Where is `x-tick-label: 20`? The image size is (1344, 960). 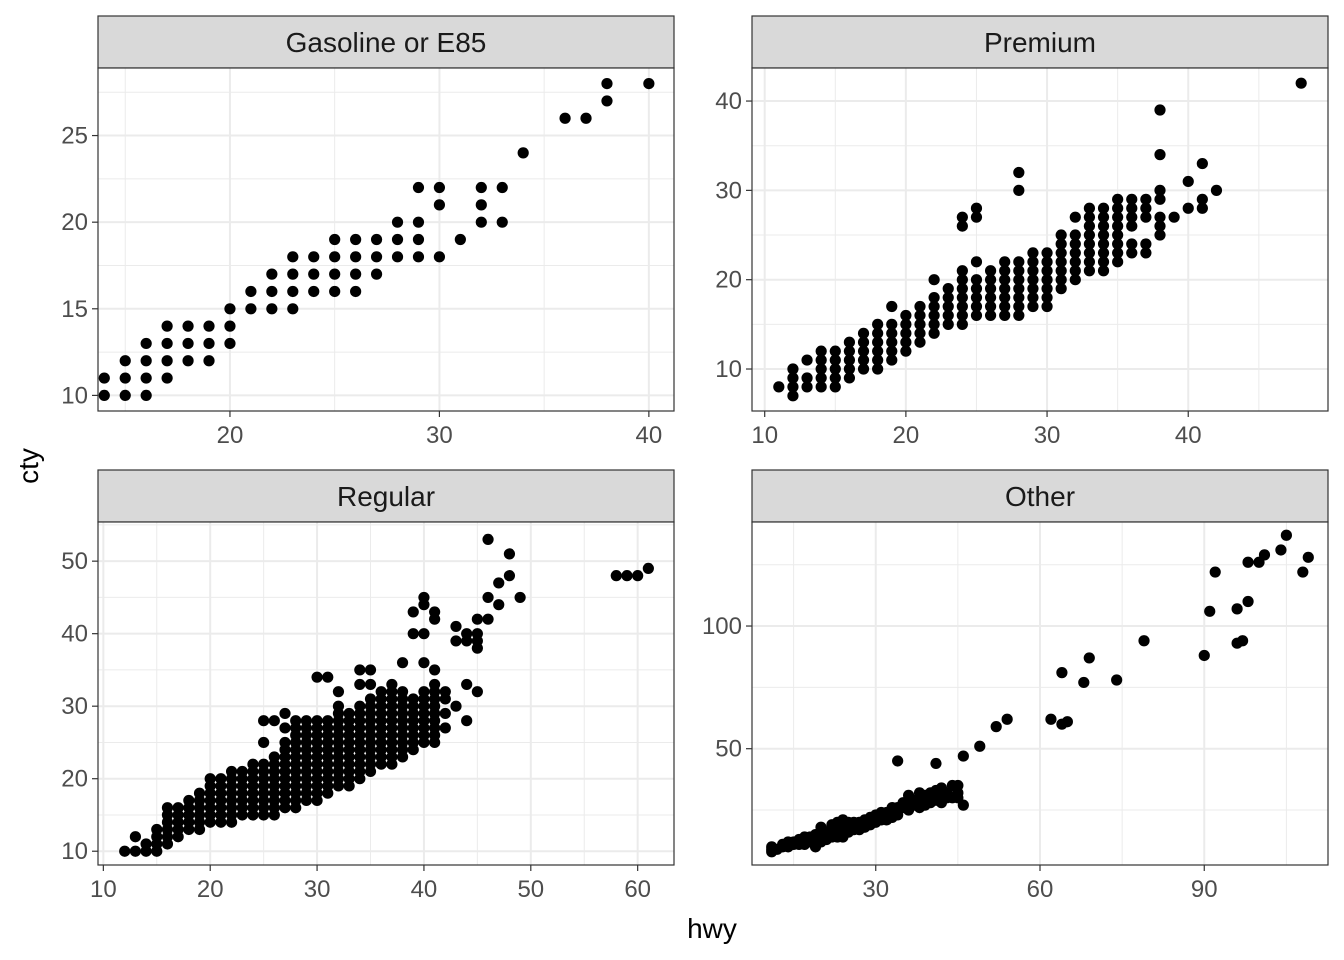 x-tick-label: 20 is located at coordinates (906, 435).